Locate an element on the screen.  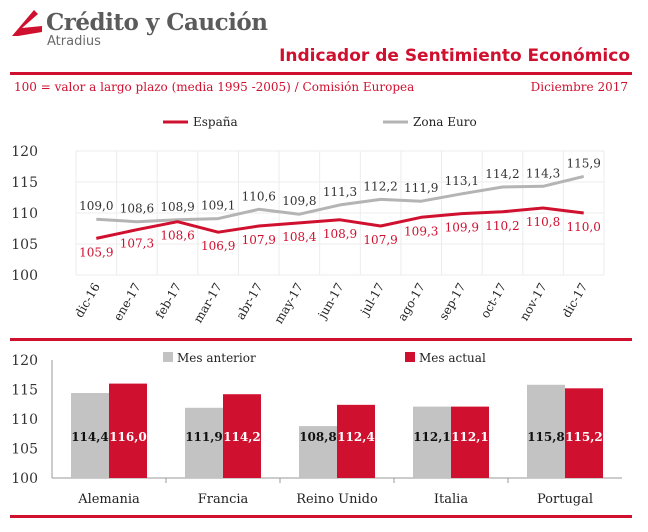
brand-sub: Atradius is located at coordinates (74, 41).